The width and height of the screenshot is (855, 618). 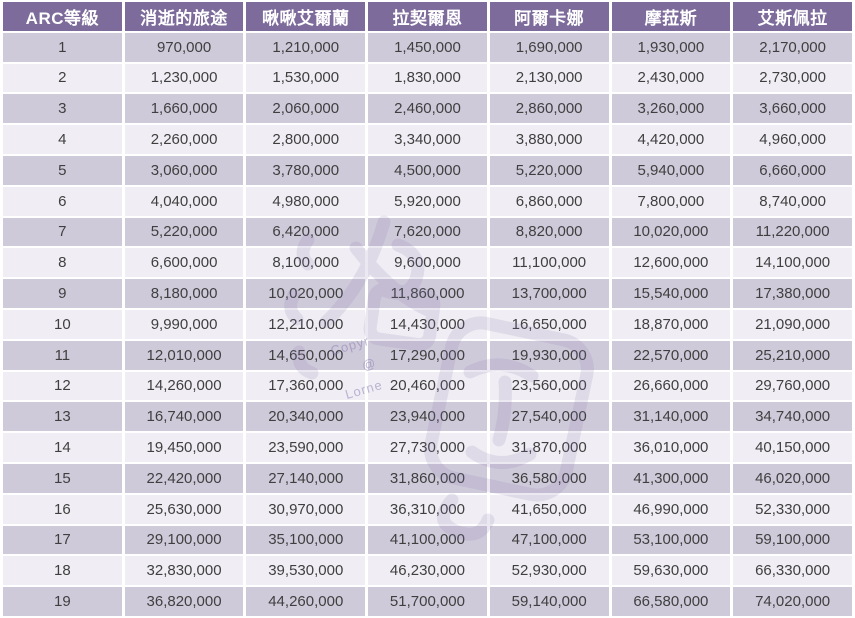 What do you see at coordinates (306, 571) in the screenshot?
I see `exp-value-cell: 39,530,000` at bounding box center [306, 571].